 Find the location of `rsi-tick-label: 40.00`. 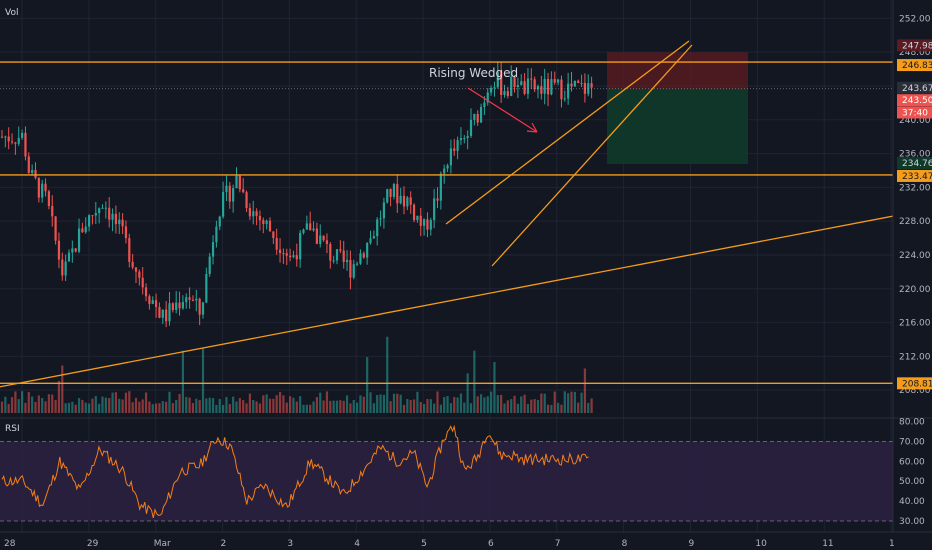

rsi-tick-label: 40.00 is located at coordinates (912, 502).